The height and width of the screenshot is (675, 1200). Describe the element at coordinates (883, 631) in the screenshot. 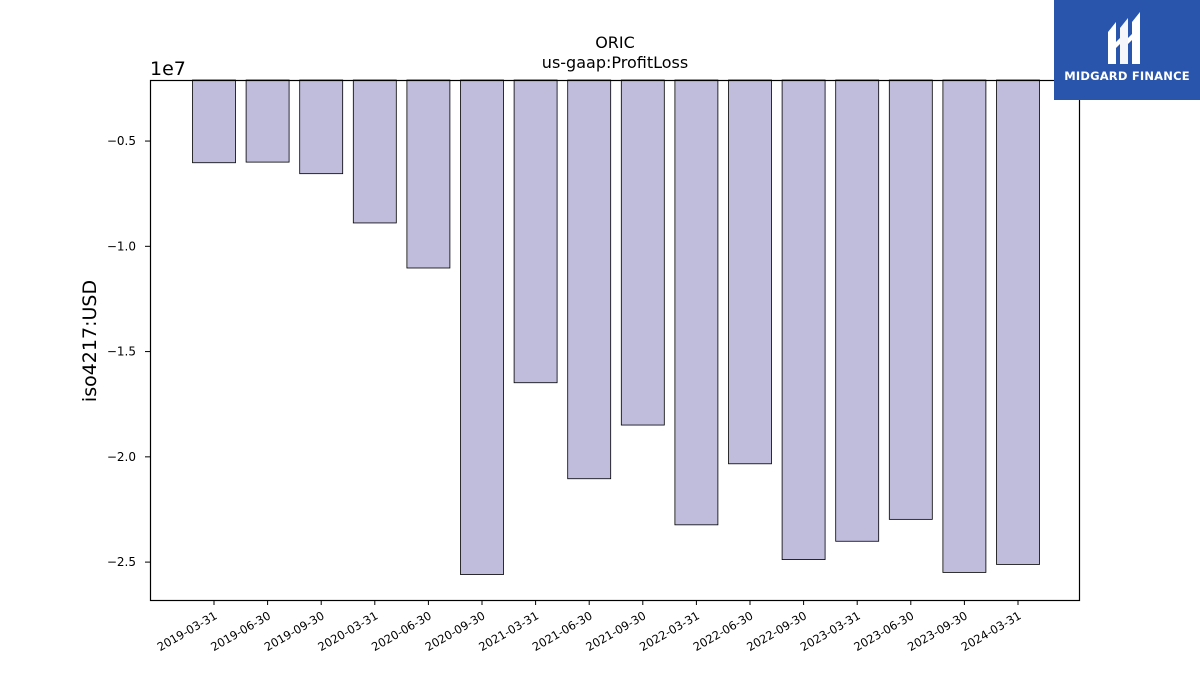

I see `x-tick-label: 2023-06-30` at that location.